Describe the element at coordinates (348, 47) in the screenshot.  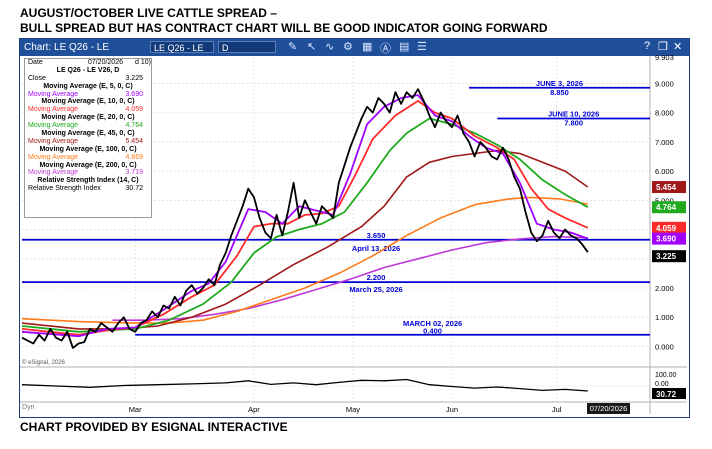
I see `tool-icon: ⚙` at that location.